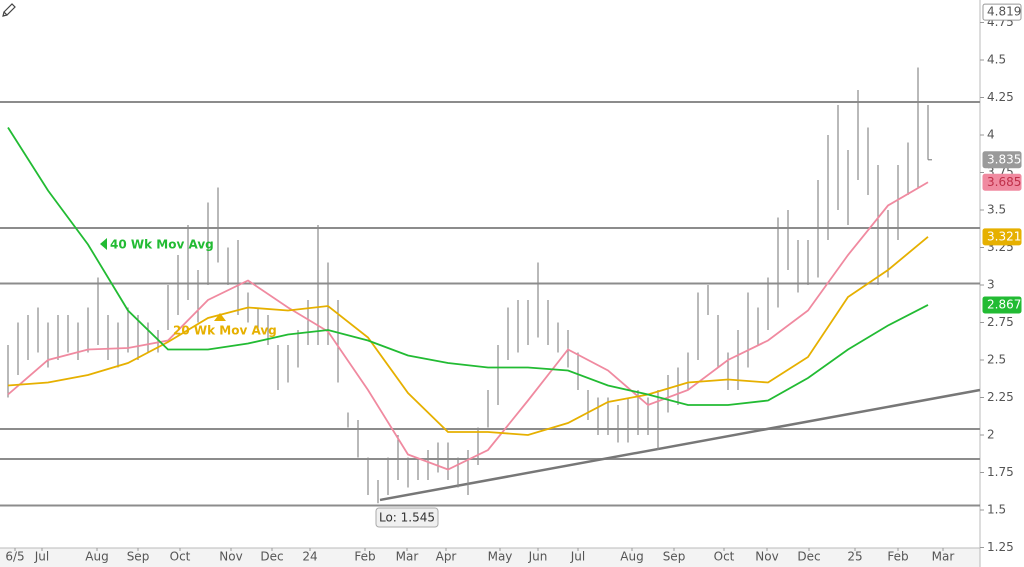 The height and width of the screenshot is (567, 1024). Describe the element at coordinates (446, 557) in the screenshot. I see `x-tick-label: Apr` at that location.